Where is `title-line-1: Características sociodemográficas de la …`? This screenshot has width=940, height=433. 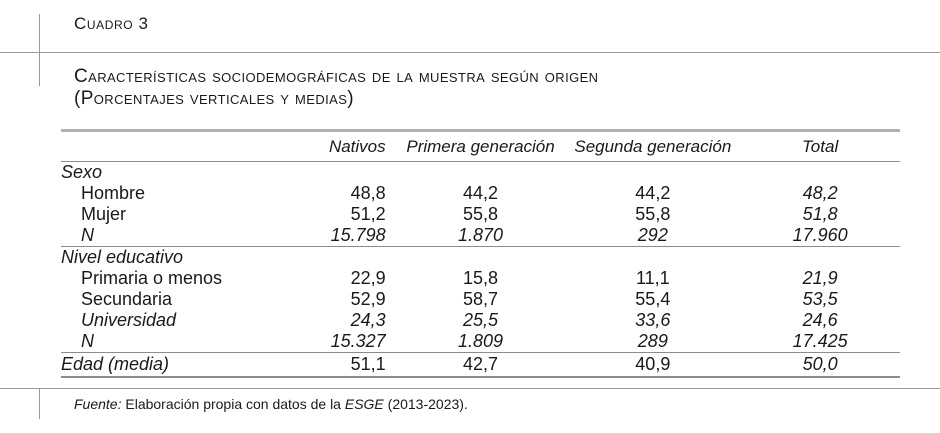
title-line-1: Características sociodemográficas de la … is located at coordinates (336, 76).